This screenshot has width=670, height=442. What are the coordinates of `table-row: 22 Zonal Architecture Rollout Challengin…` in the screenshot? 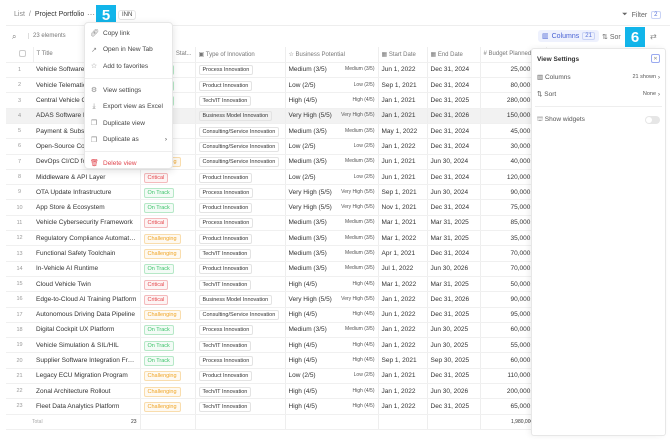 It's located at (276, 391).